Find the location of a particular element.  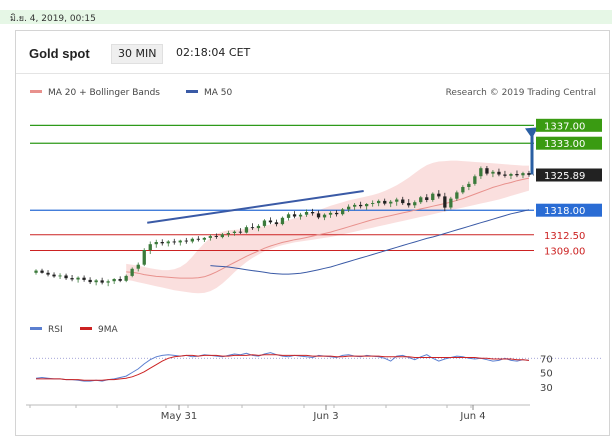

rsi-legend: RSI 9MA is located at coordinates (74, 330).